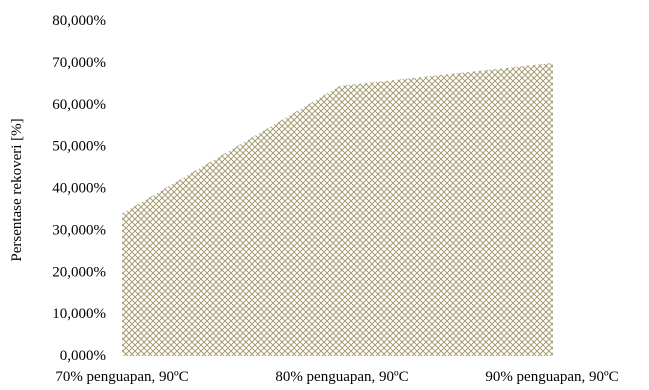 The width and height of the screenshot is (649, 390). What do you see at coordinates (341, 377) in the screenshot?
I see `x-tick-label: 80% penguapan, 90ºC` at bounding box center [341, 377].